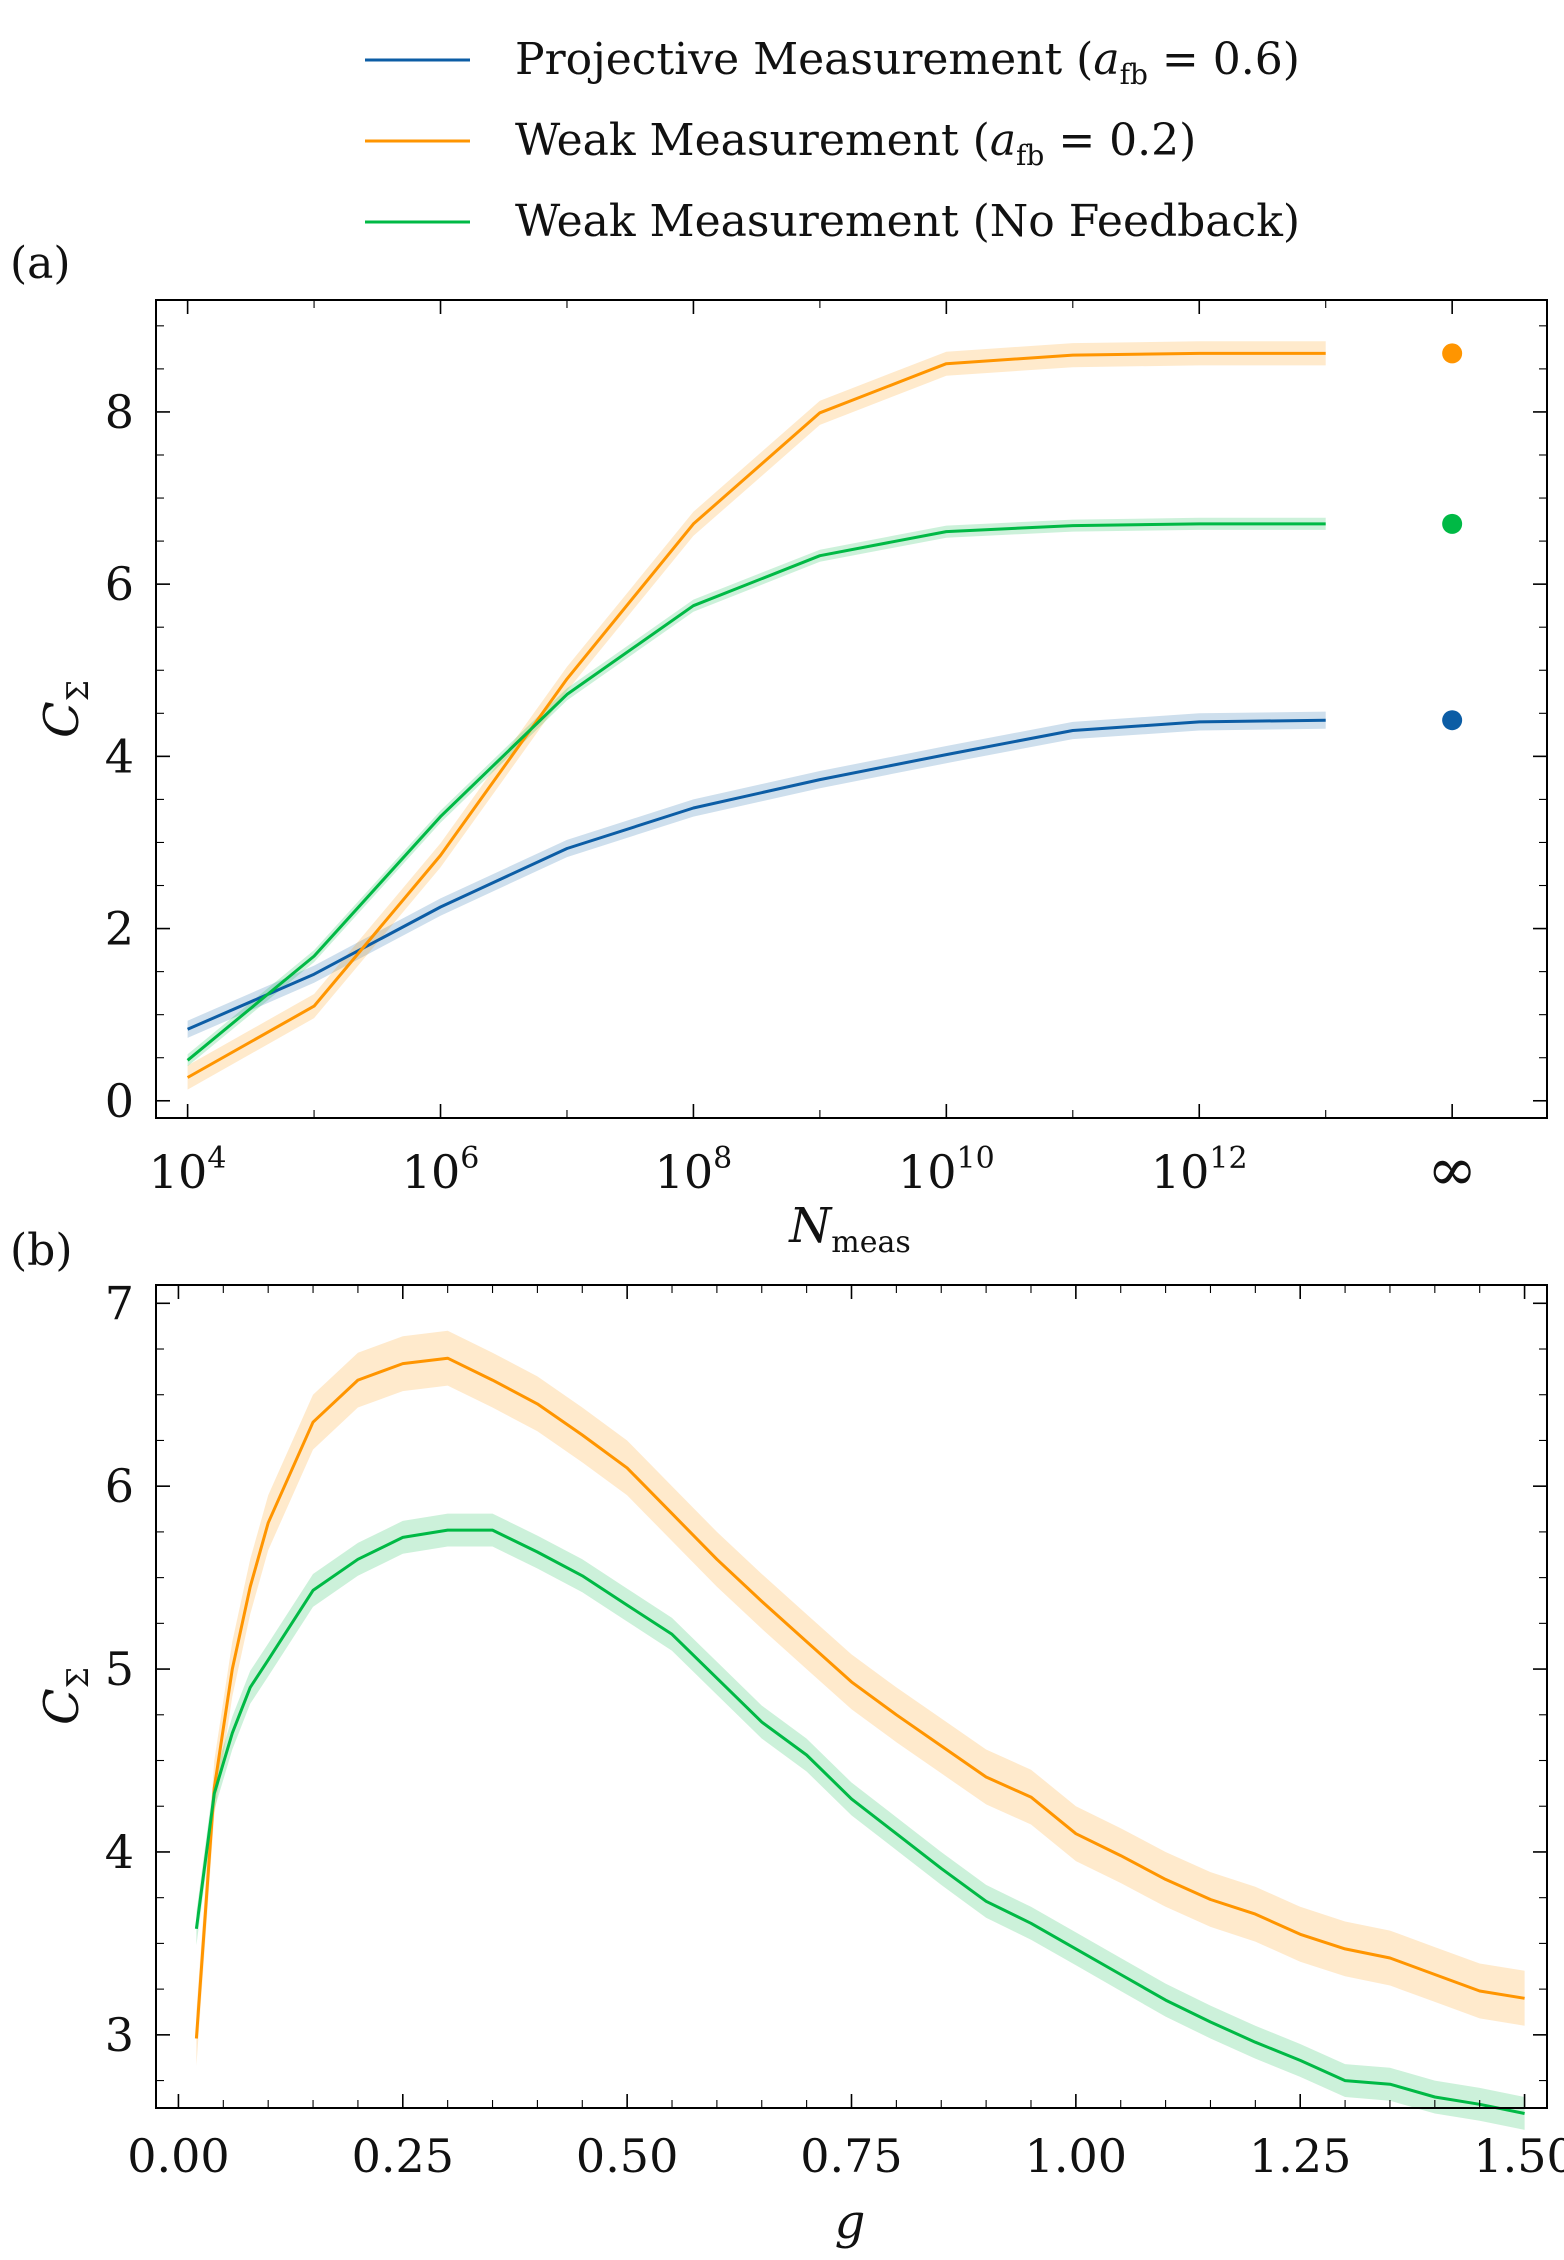 This screenshot has width=1564, height=2260. I want to click on legend-entry-weak-no-feedback: Weak Measurement (No Feedback), so click(832, 221).